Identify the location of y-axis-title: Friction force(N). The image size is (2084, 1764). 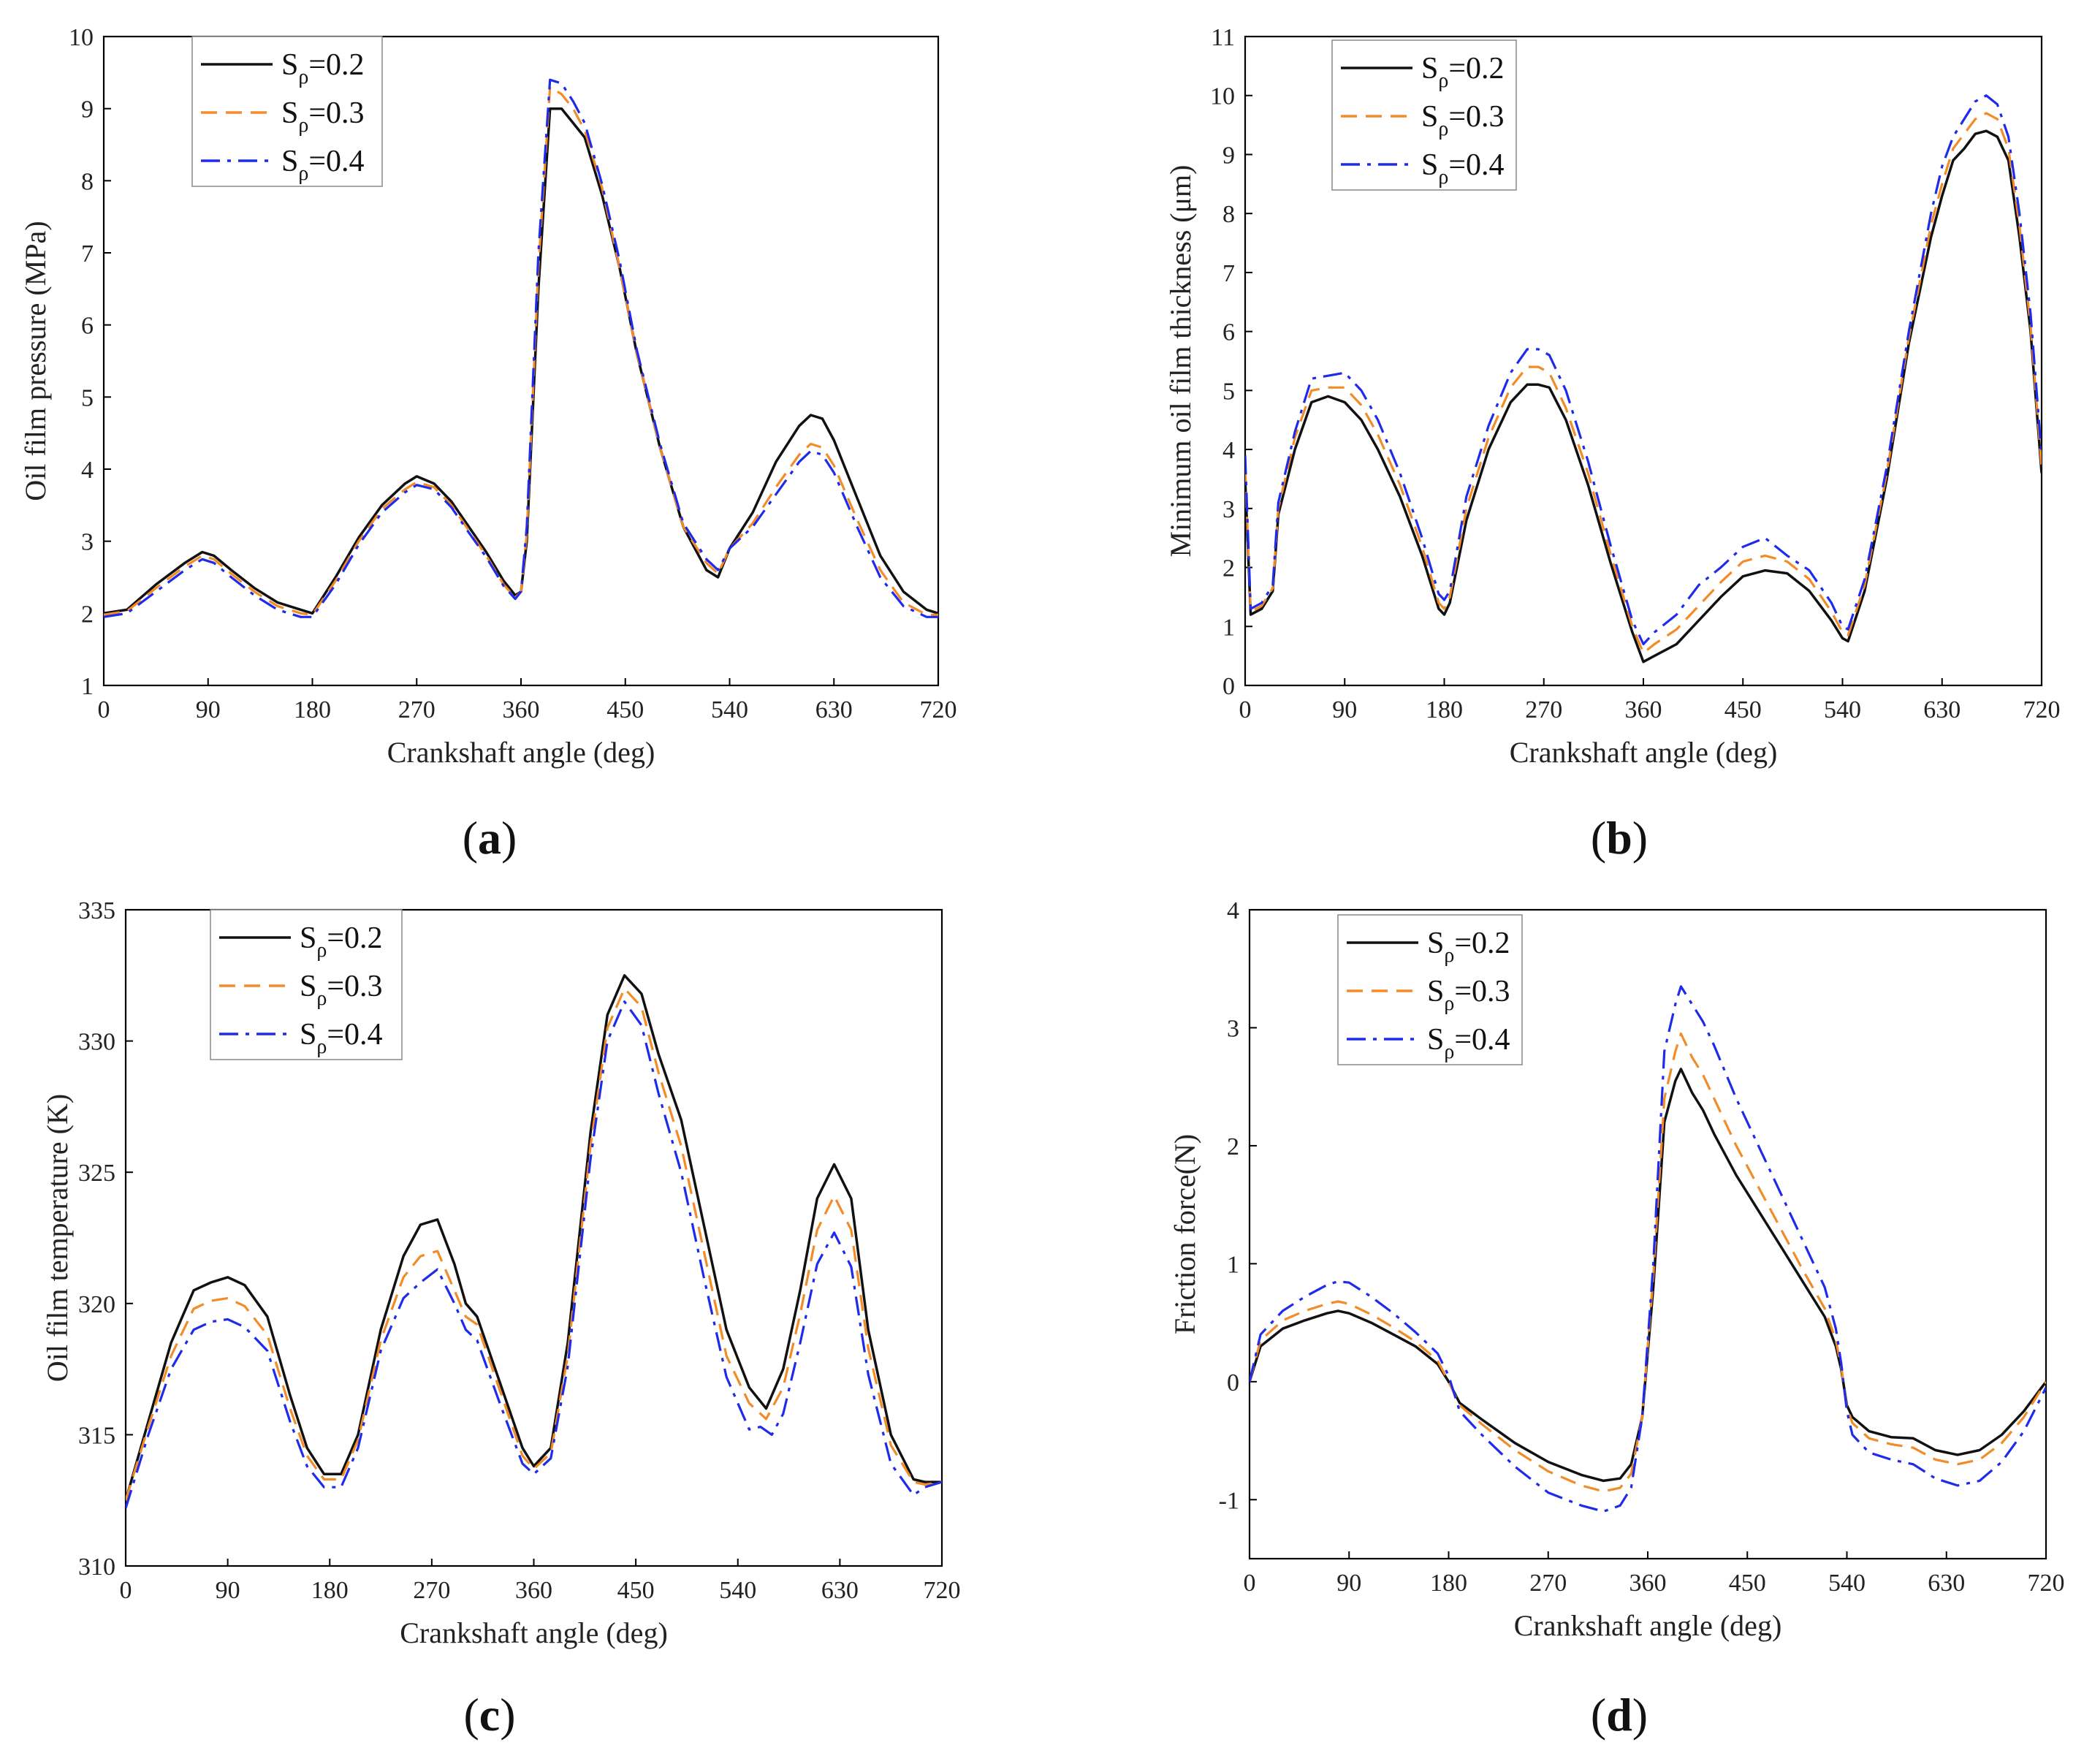
(1184, 1234).